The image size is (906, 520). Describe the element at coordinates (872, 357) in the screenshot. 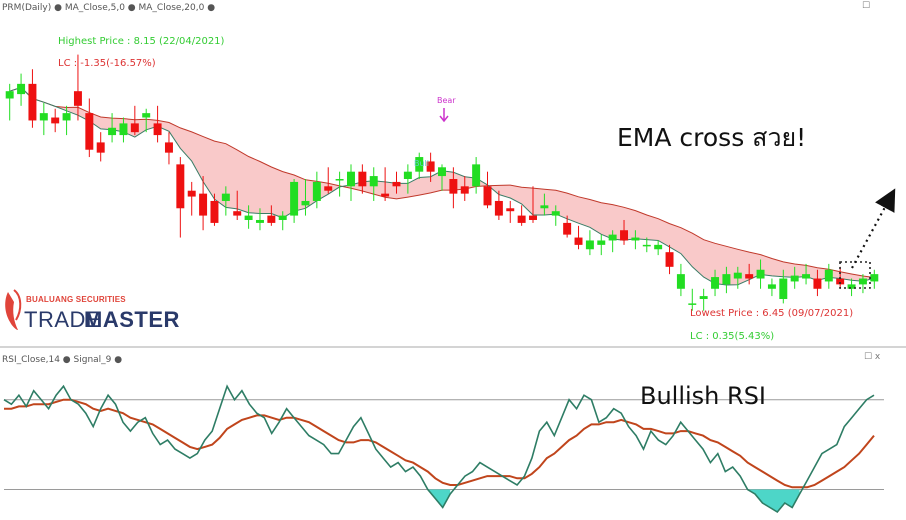

I see `window-controls-icon: ☐ x` at that location.